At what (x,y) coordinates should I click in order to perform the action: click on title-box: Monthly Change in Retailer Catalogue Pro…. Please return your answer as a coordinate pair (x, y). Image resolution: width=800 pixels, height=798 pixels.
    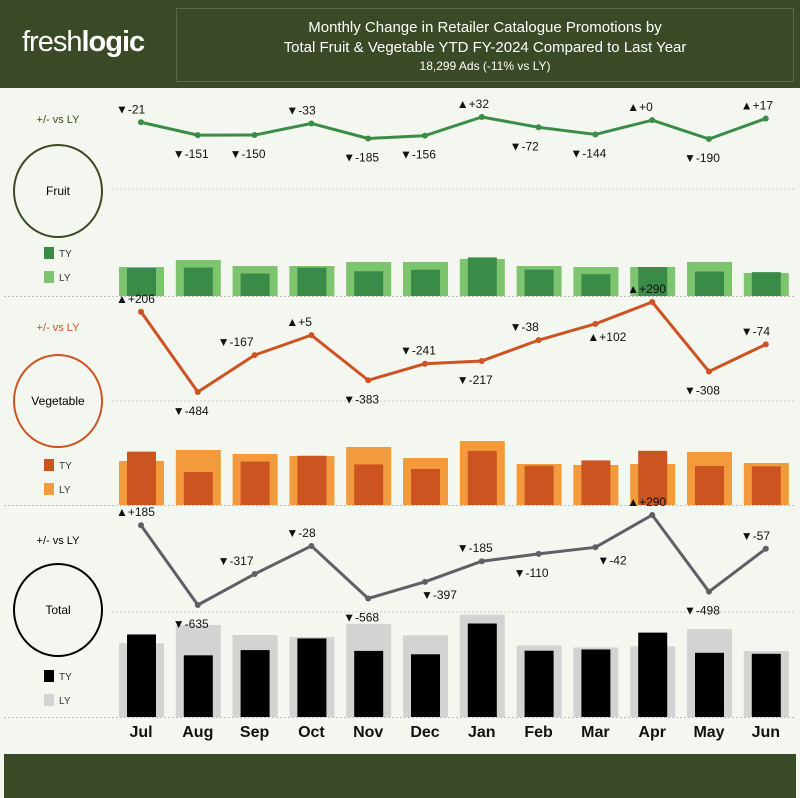
    Looking at the image, I should click on (485, 45).